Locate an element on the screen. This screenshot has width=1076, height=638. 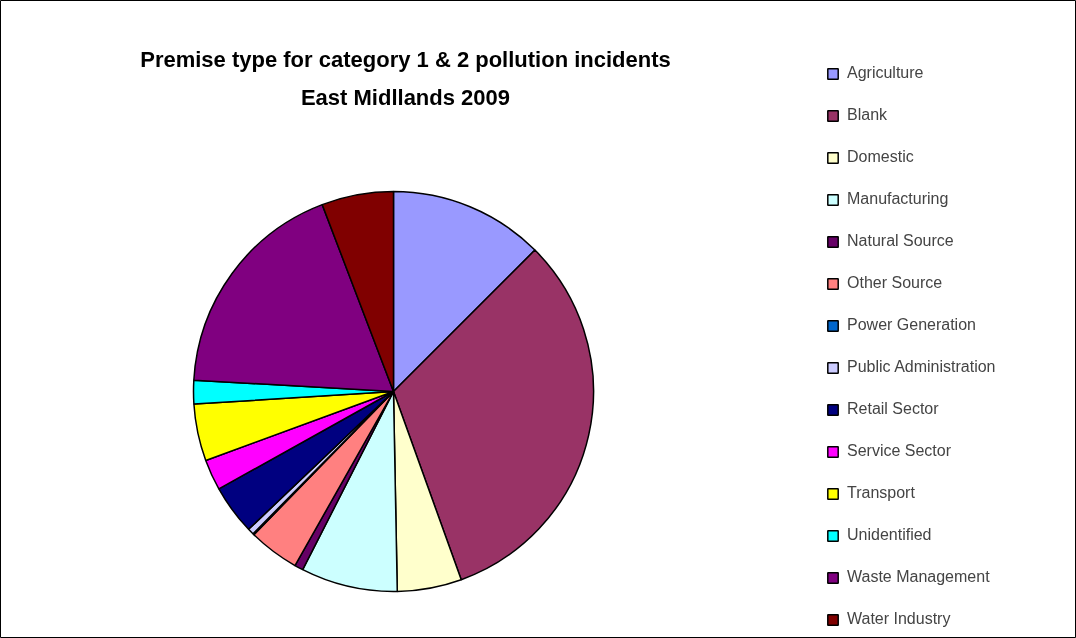
legend-label: Natural Source is located at coordinates (900, 241).